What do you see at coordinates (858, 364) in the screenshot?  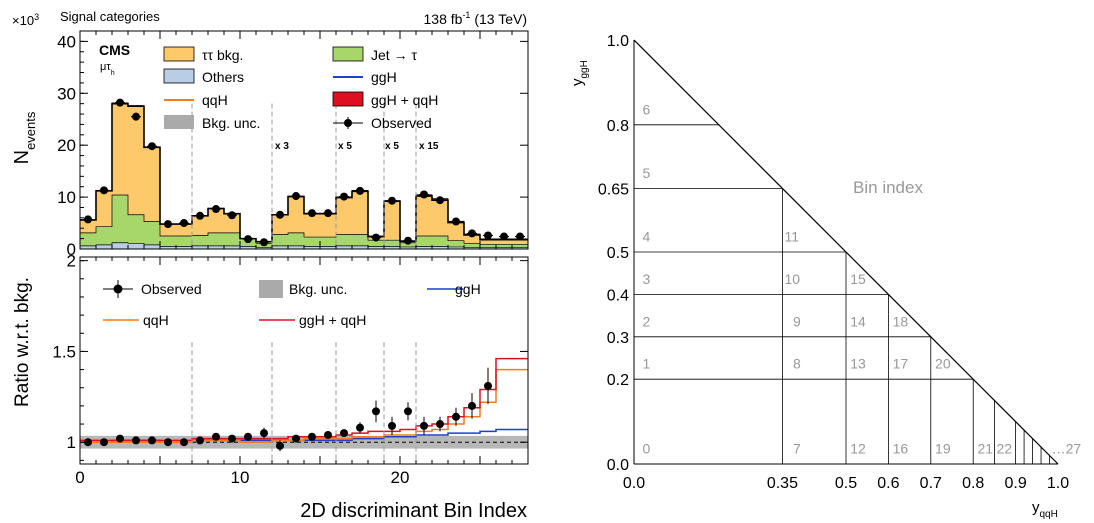 I see `bin-label: 13` at bounding box center [858, 364].